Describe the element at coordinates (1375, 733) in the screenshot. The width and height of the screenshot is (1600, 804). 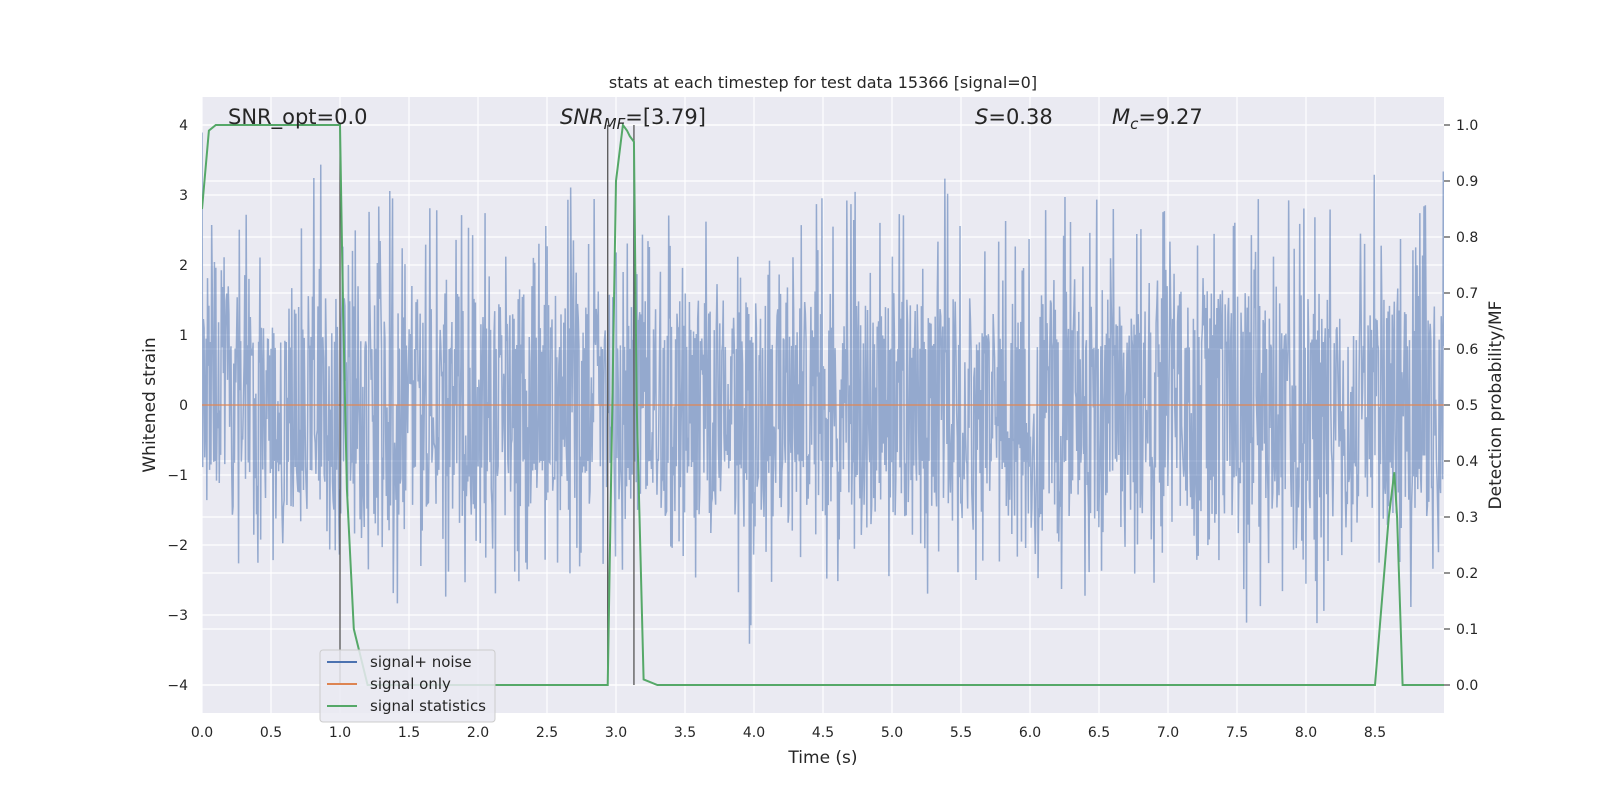
I see `x-tick-label: 8.5` at that location.